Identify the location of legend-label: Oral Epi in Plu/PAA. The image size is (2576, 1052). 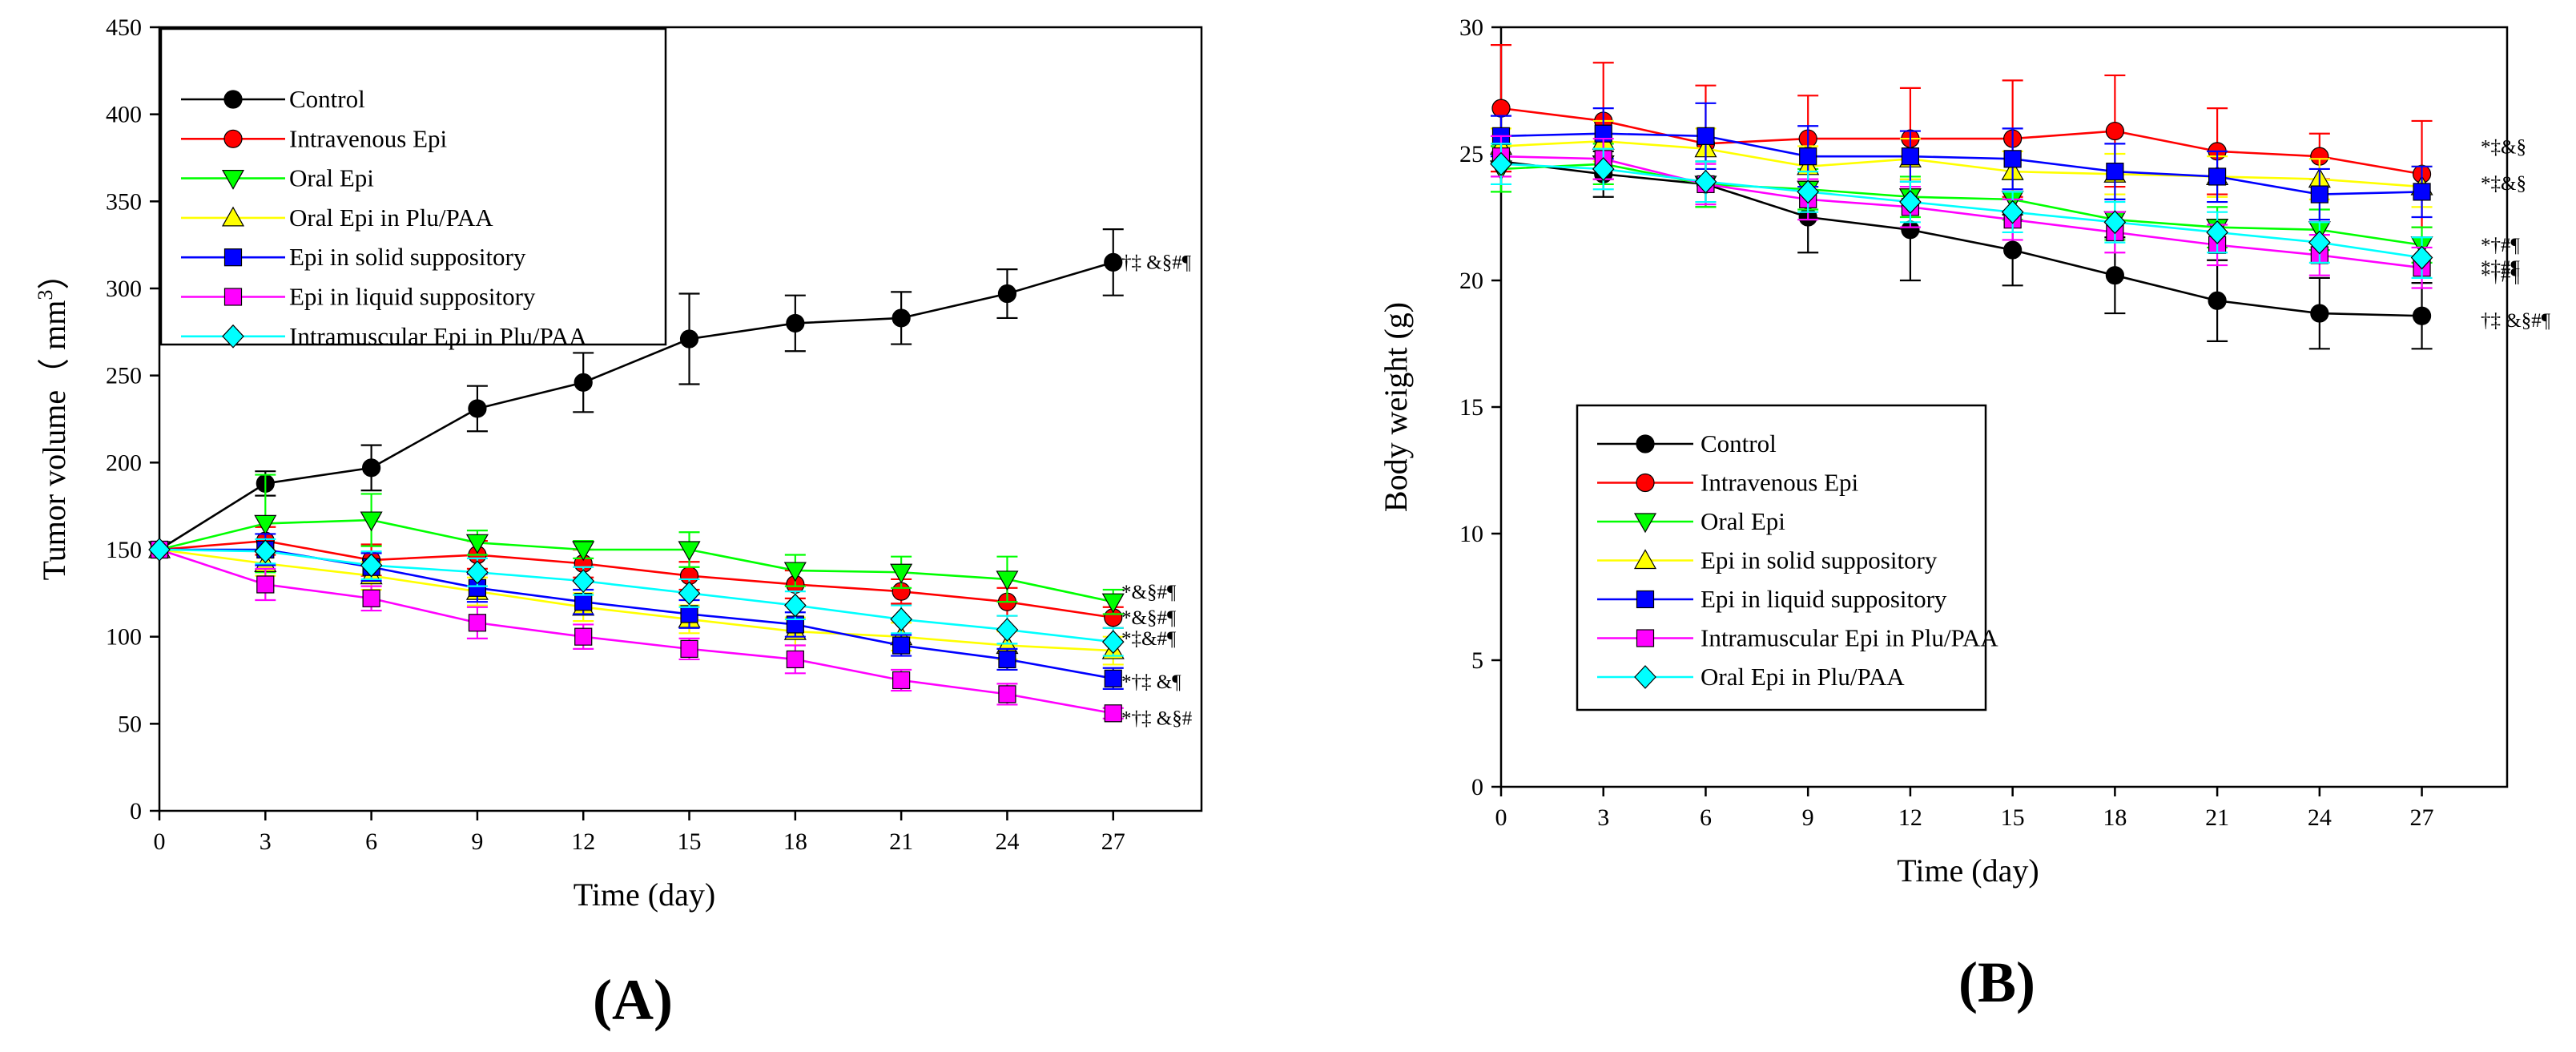
(1803, 677).